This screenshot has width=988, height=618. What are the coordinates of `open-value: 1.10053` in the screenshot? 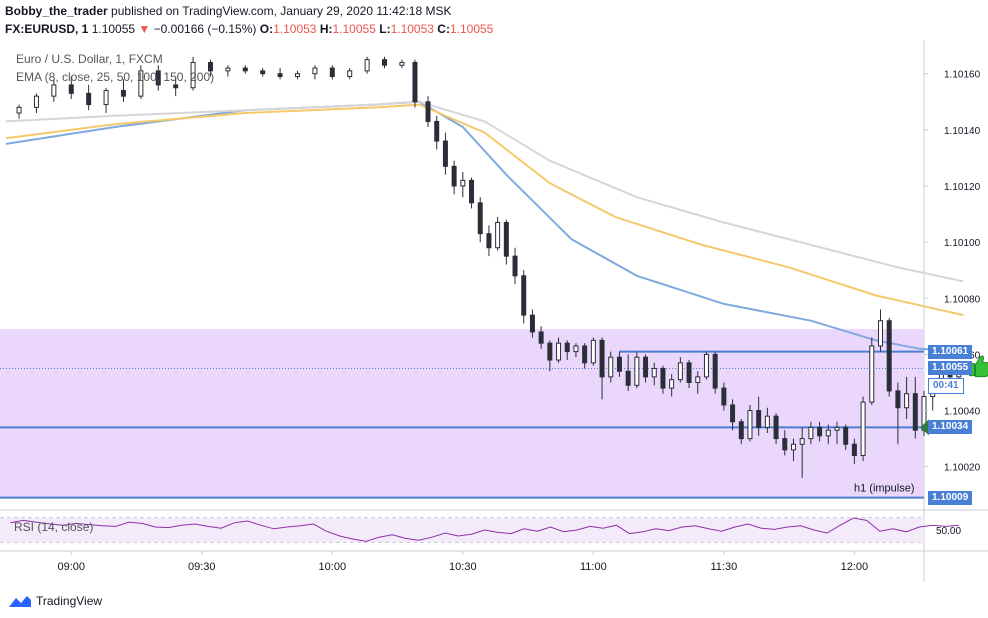 It's located at (295, 29).